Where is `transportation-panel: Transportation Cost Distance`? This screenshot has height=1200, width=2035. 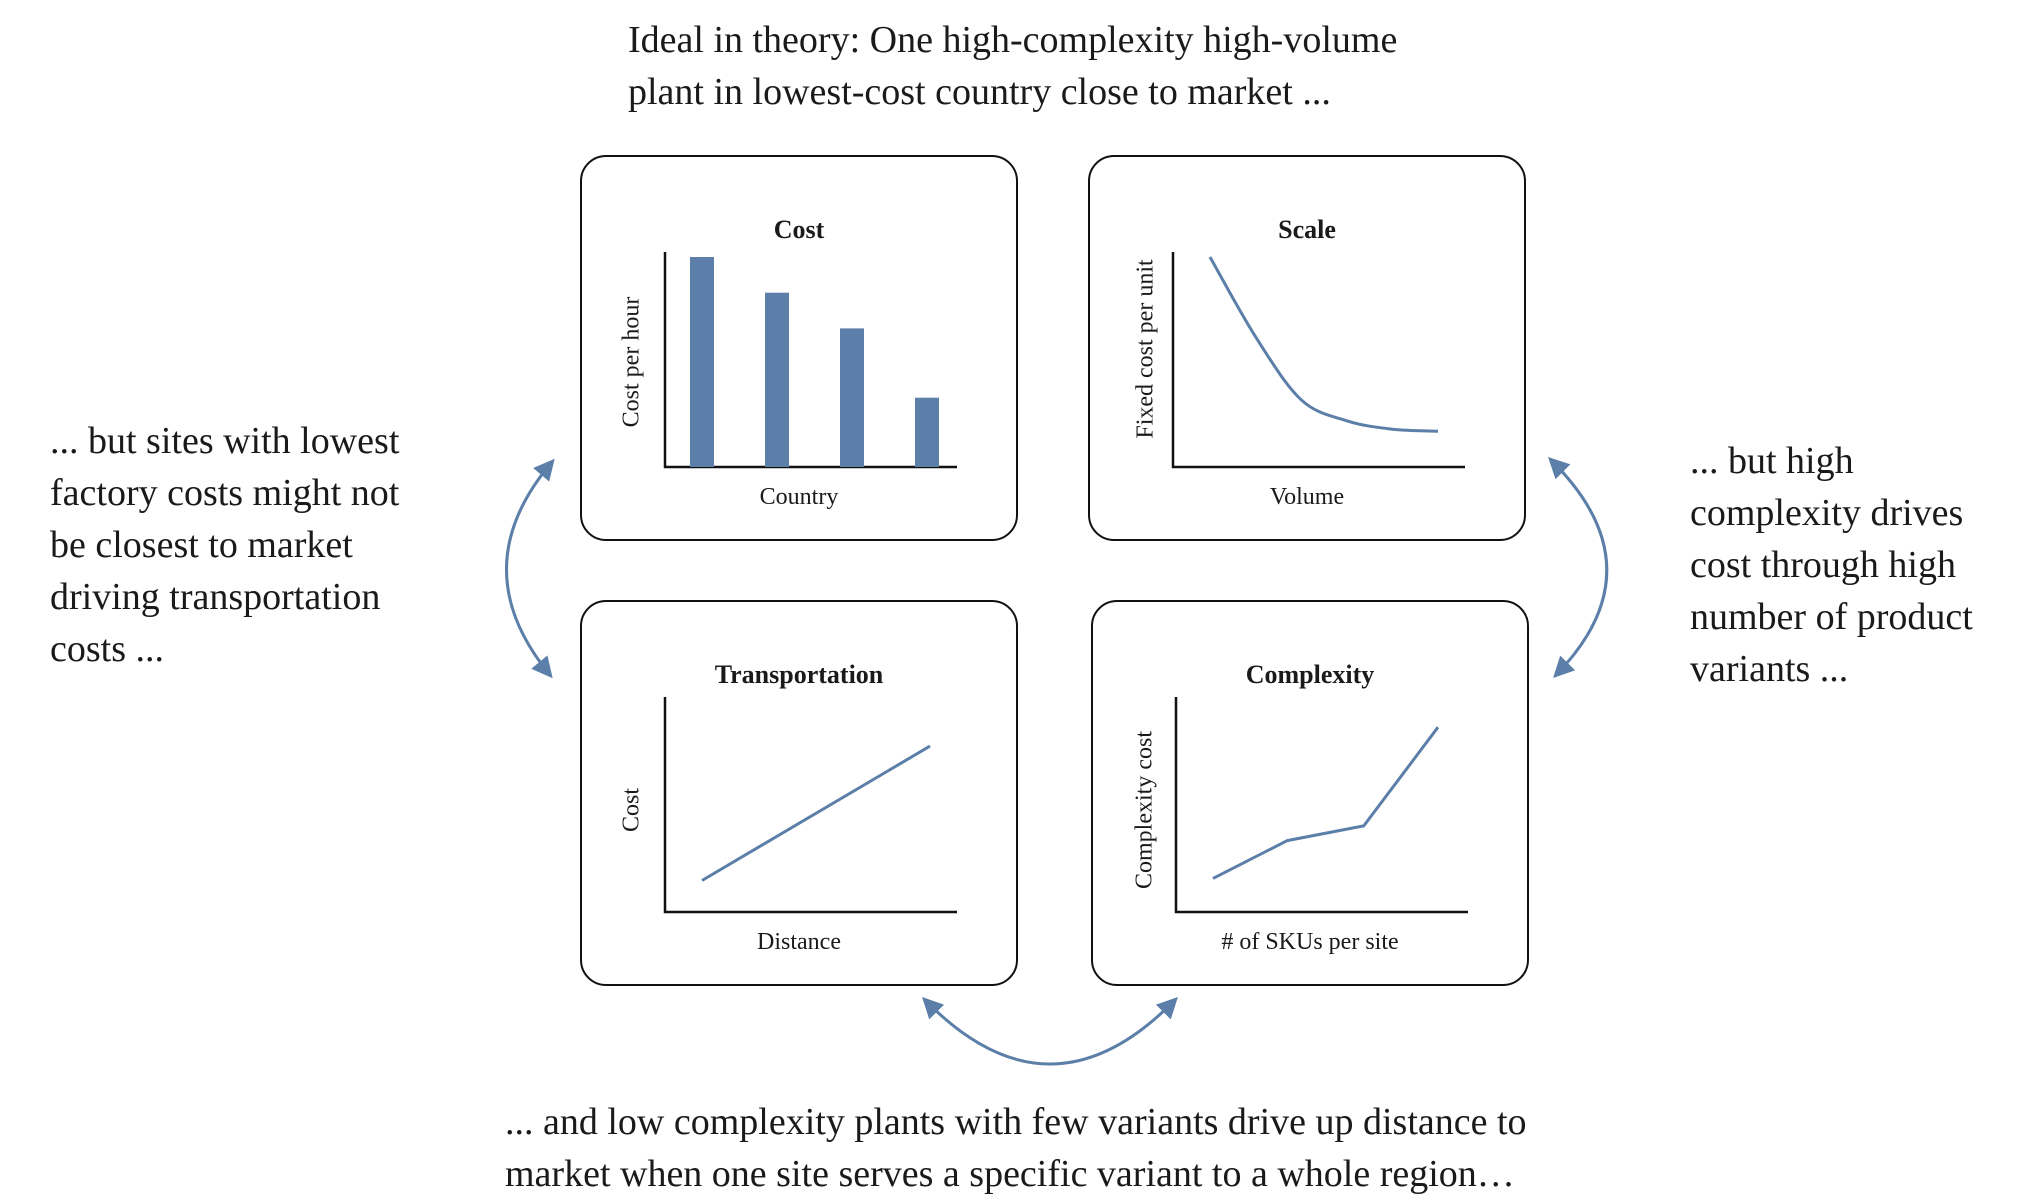 transportation-panel: Transportation Cost Distance is located at coordinates (799, 793).